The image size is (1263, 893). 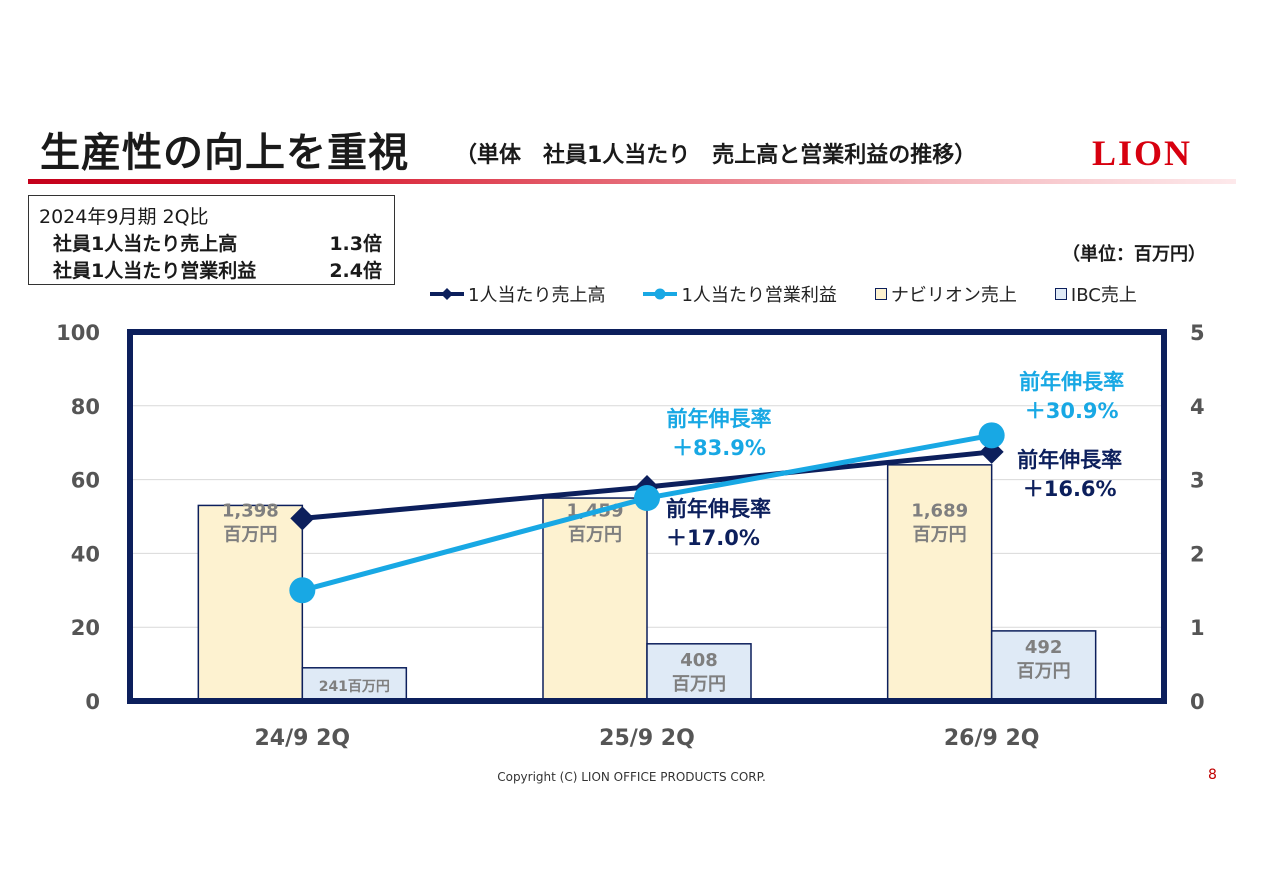 I want to click on y-right-tick-label: 4, so click(x=1197, y=407).